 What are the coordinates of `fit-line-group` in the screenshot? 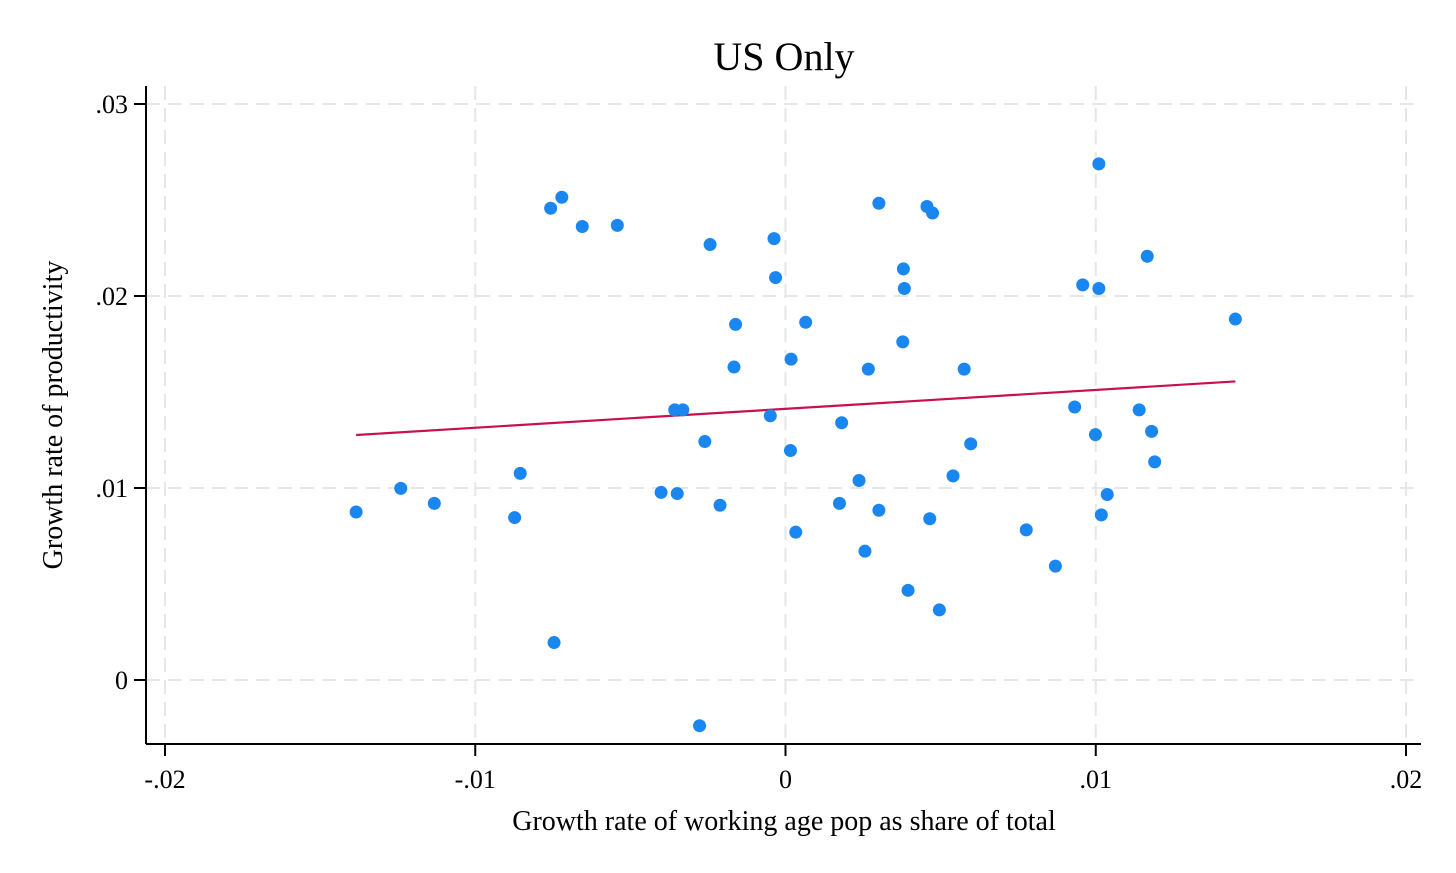 It's located at (796, 408).